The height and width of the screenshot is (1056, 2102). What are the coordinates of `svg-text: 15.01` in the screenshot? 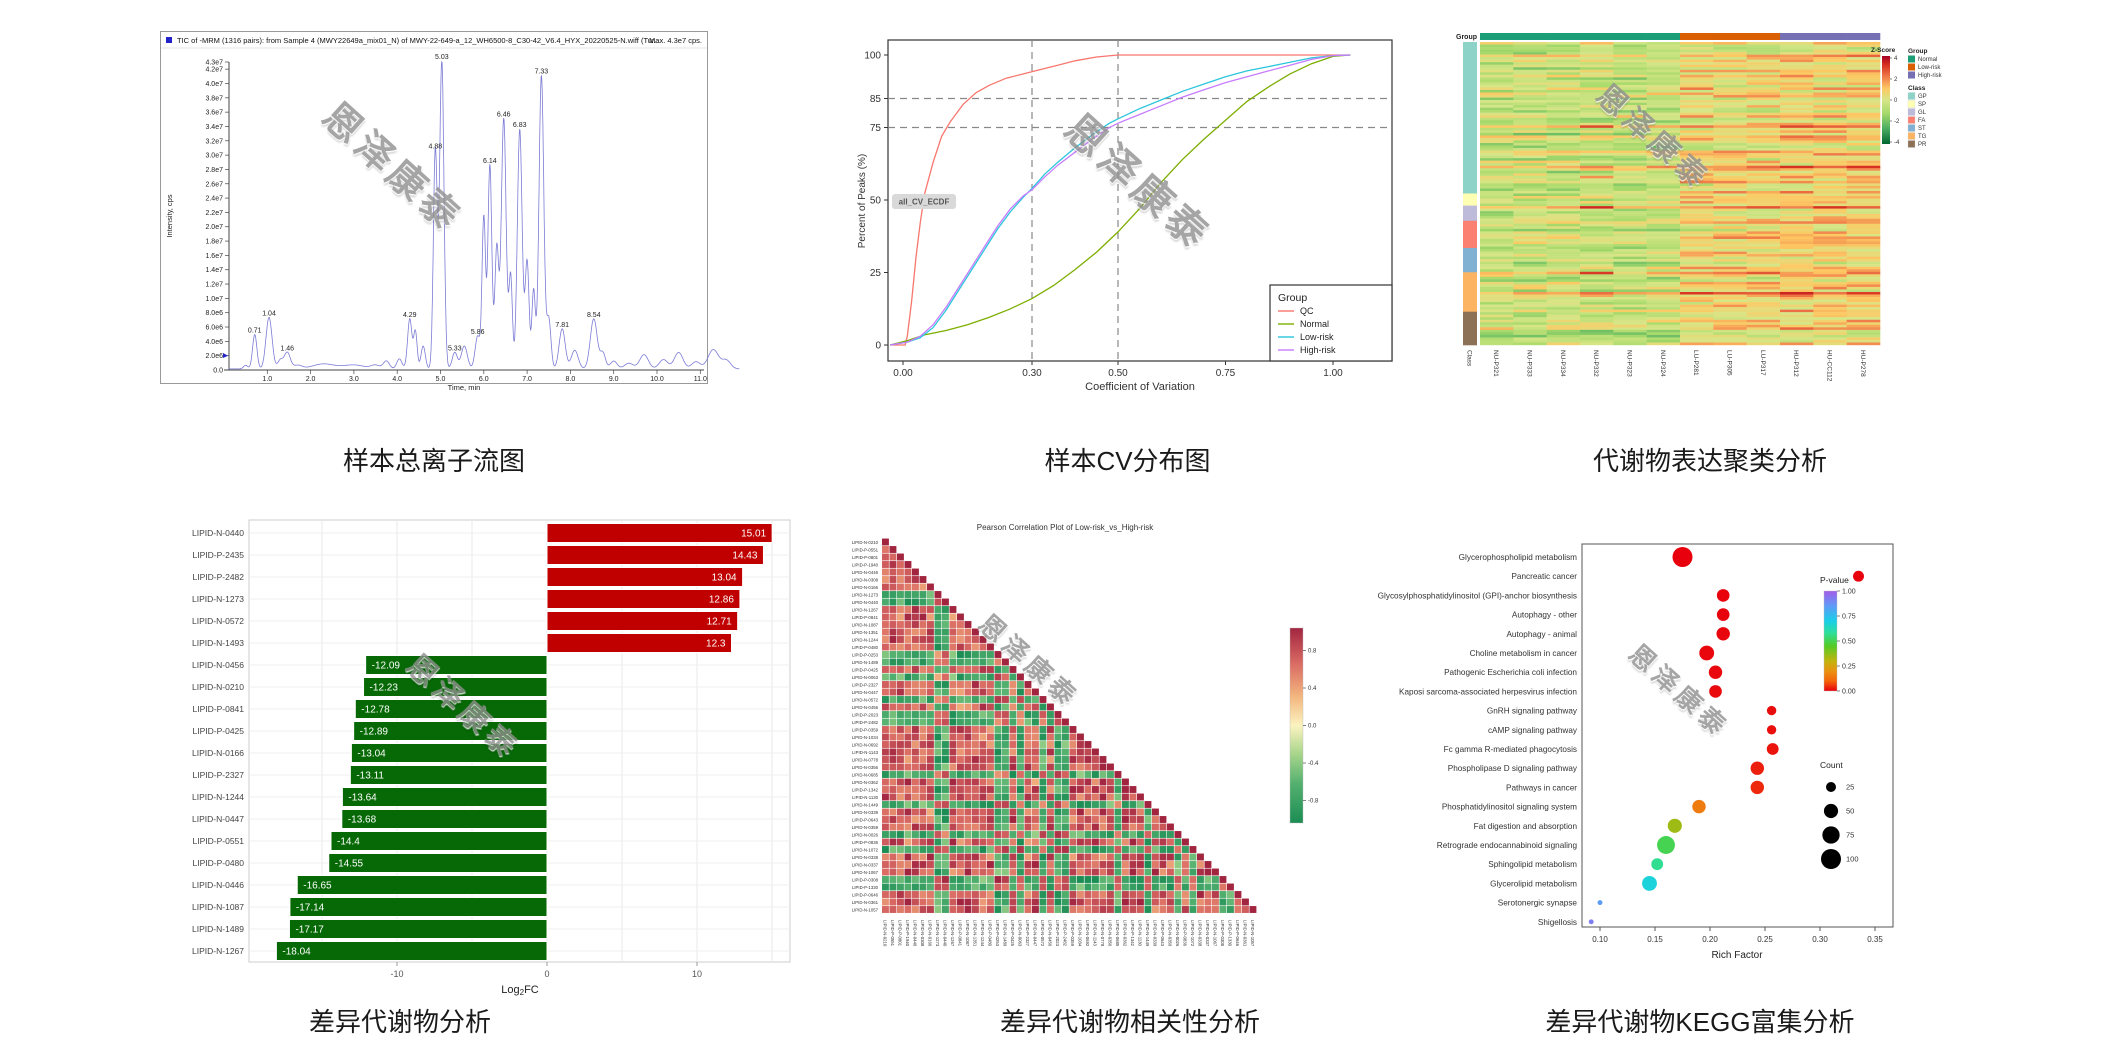 It's located at (753, 534).